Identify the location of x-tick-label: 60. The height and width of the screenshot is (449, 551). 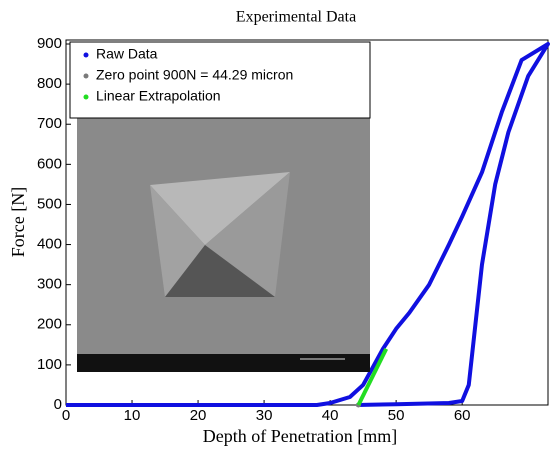
(462, 415).